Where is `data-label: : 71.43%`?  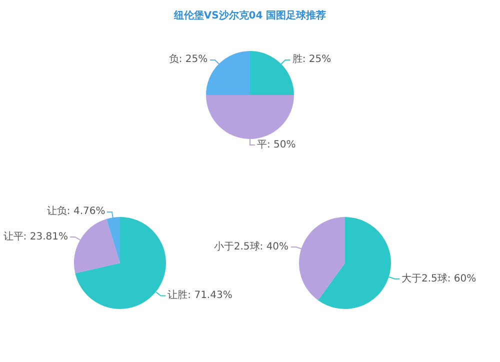 data-label: : 71.43% is located at coordinates (210, 296).